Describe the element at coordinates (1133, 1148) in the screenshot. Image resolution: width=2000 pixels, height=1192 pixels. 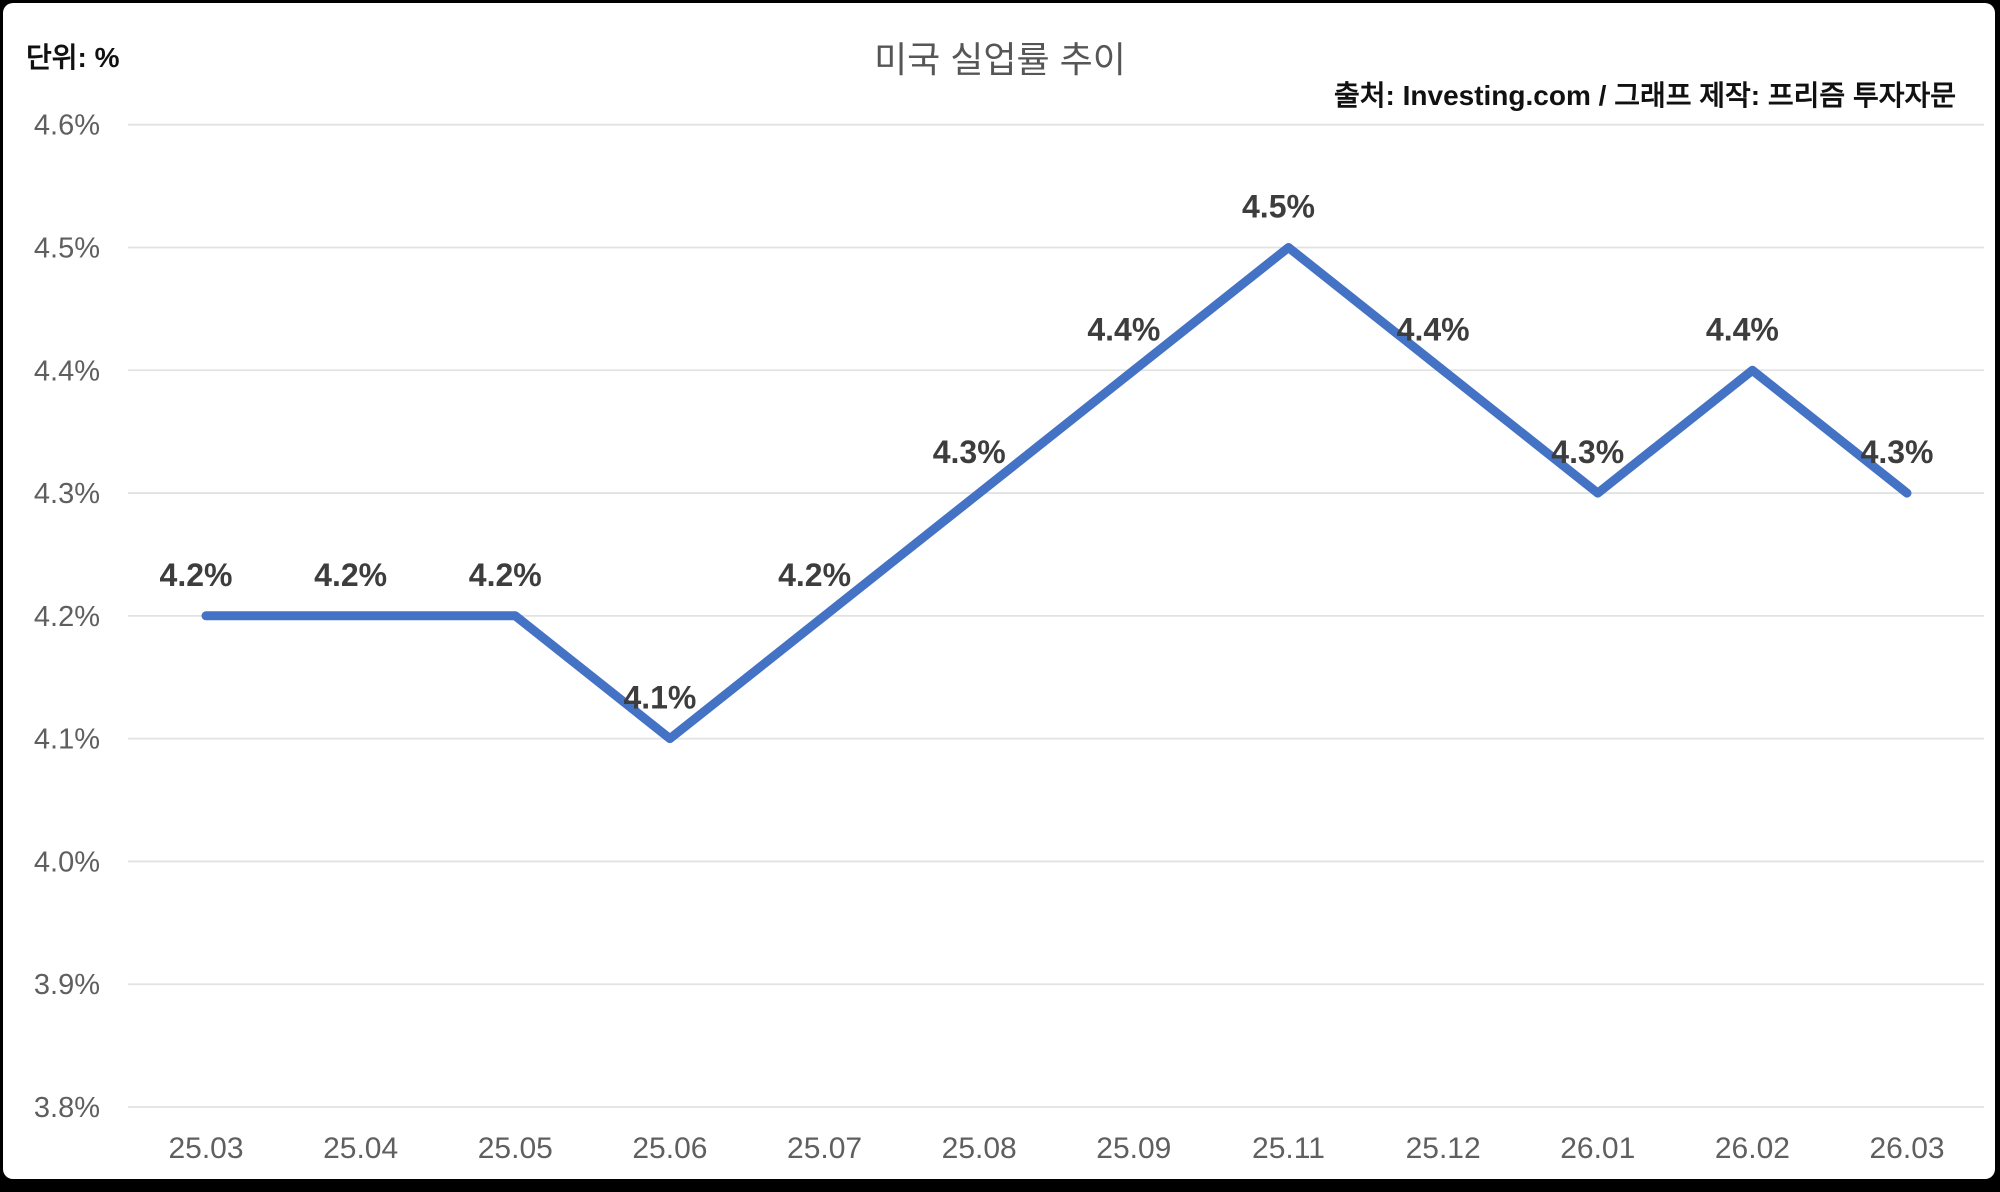
I see `x-tick-label: 25.09` at that location.